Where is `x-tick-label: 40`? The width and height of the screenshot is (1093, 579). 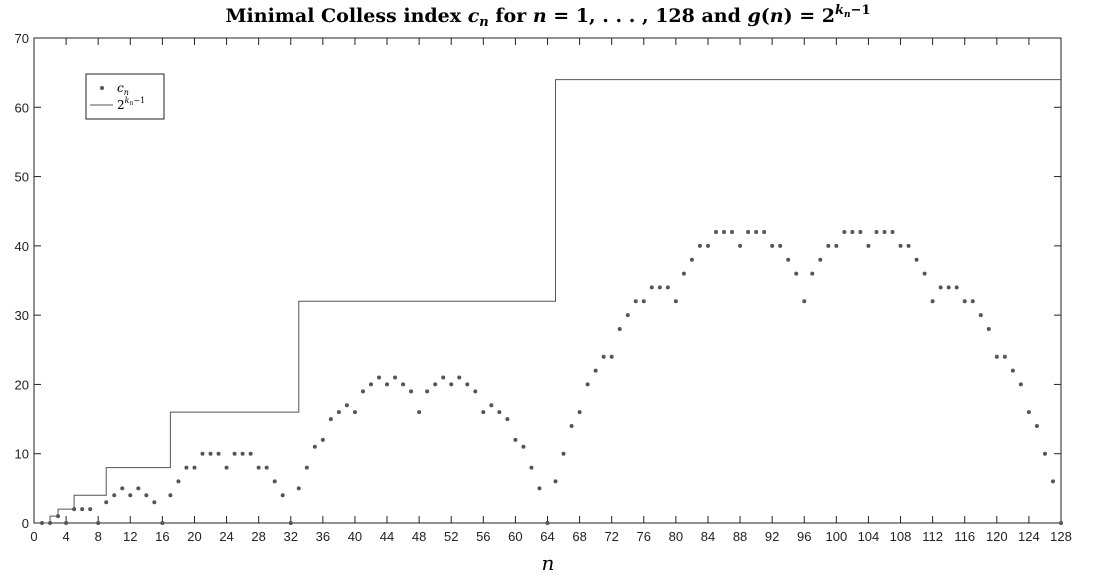 x-tick-label: 40 is located at coordinates (355, 536).